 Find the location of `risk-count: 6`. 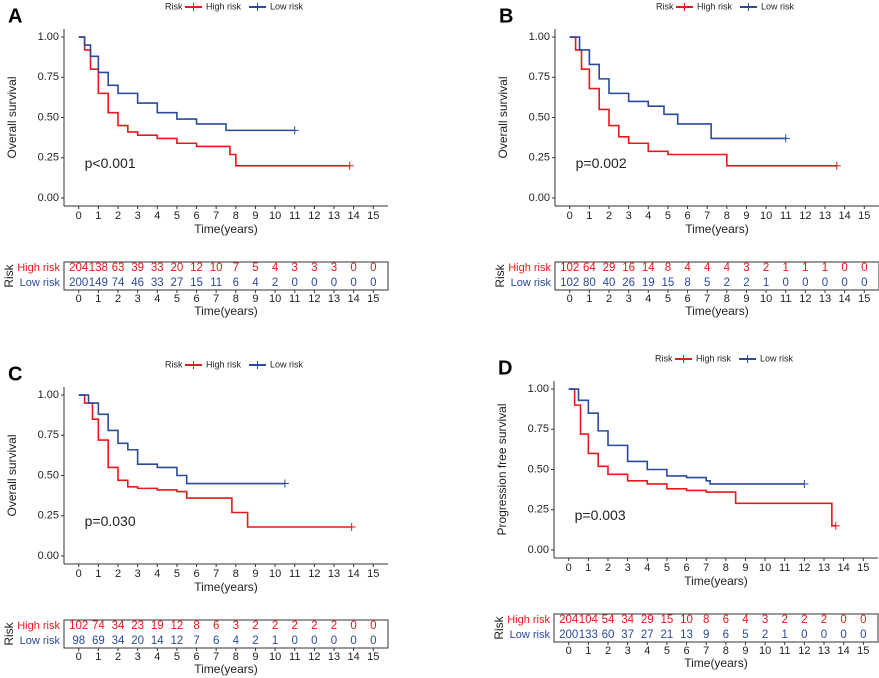

risk-count: 6 is located at coordinates (216, 641).